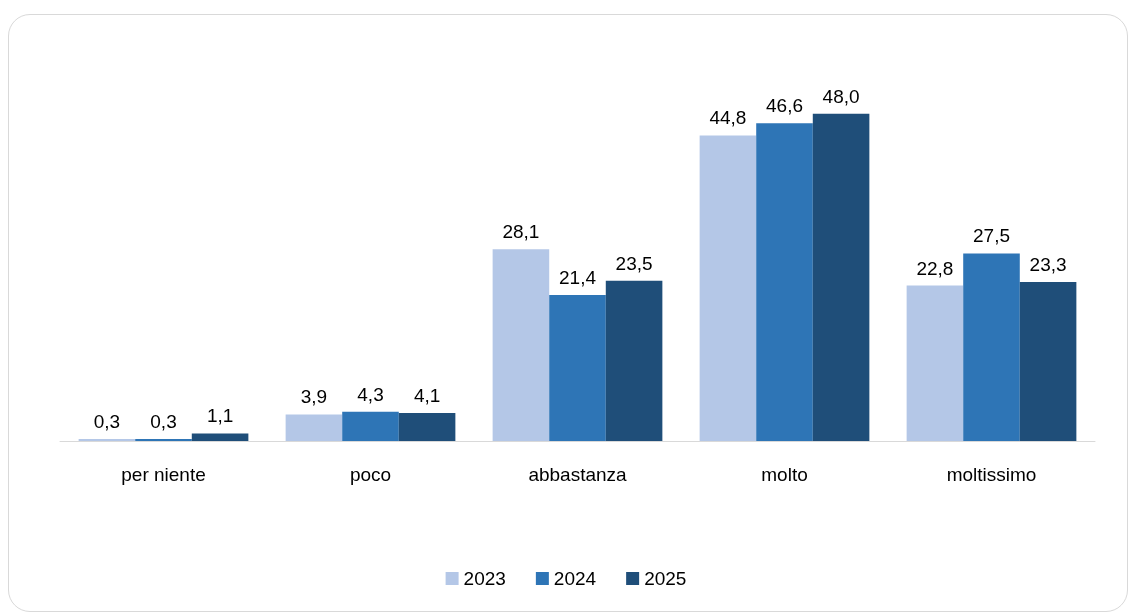 The width and height of the screenshot is (1132, 615). I want to click on data-label: 44,8, so click(728, 118).